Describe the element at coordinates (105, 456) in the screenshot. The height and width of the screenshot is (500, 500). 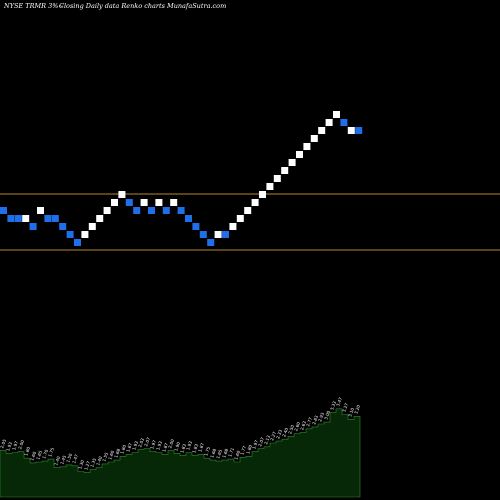
I see `volume-label: 1.55` at that location.